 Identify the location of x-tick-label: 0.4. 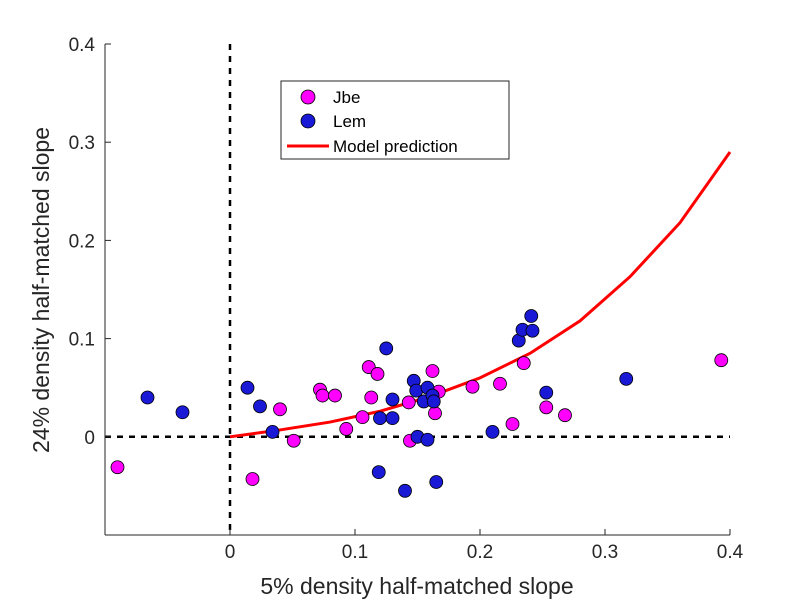
(730, 552).